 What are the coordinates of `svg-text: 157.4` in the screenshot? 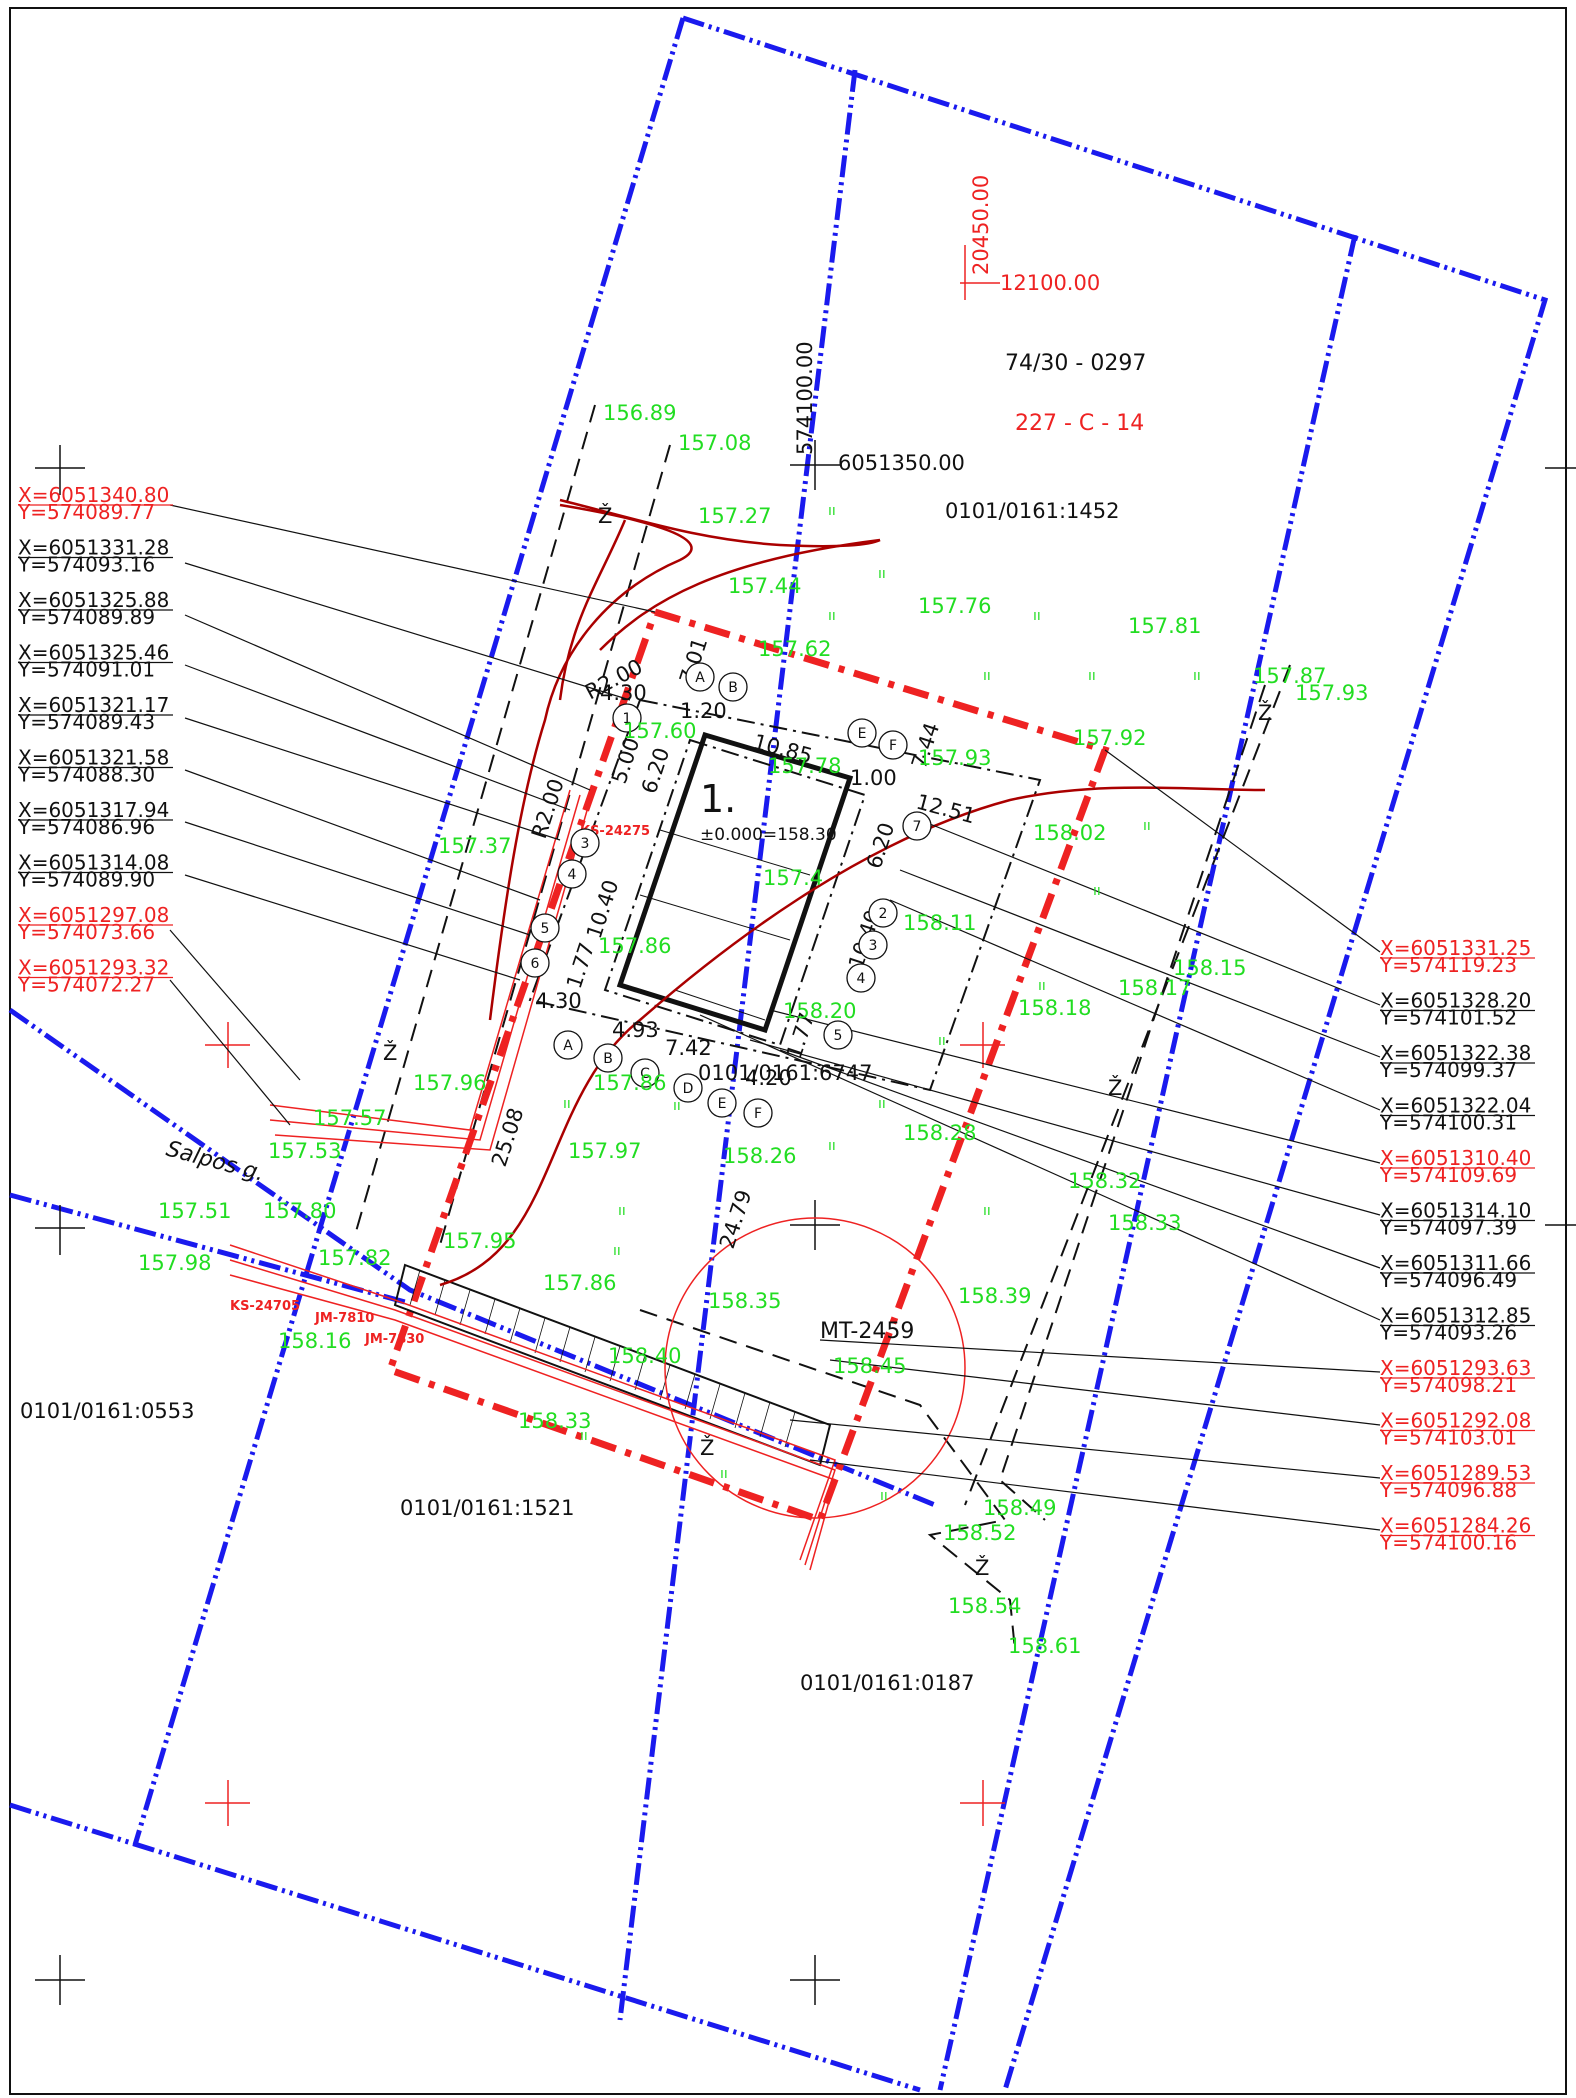 It's located at (793, 878).